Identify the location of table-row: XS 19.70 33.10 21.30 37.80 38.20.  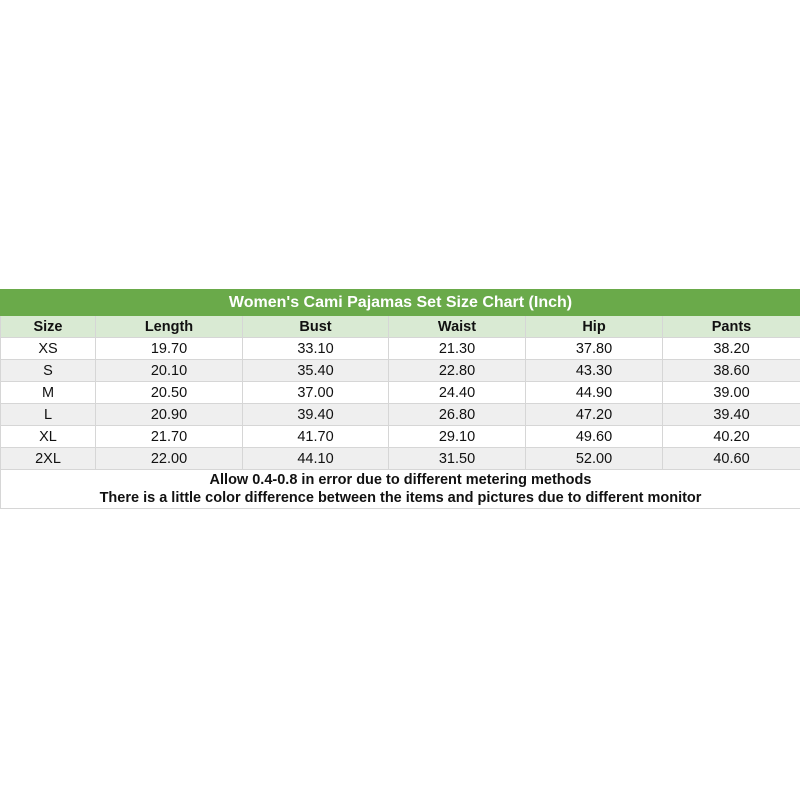
(400, 348).